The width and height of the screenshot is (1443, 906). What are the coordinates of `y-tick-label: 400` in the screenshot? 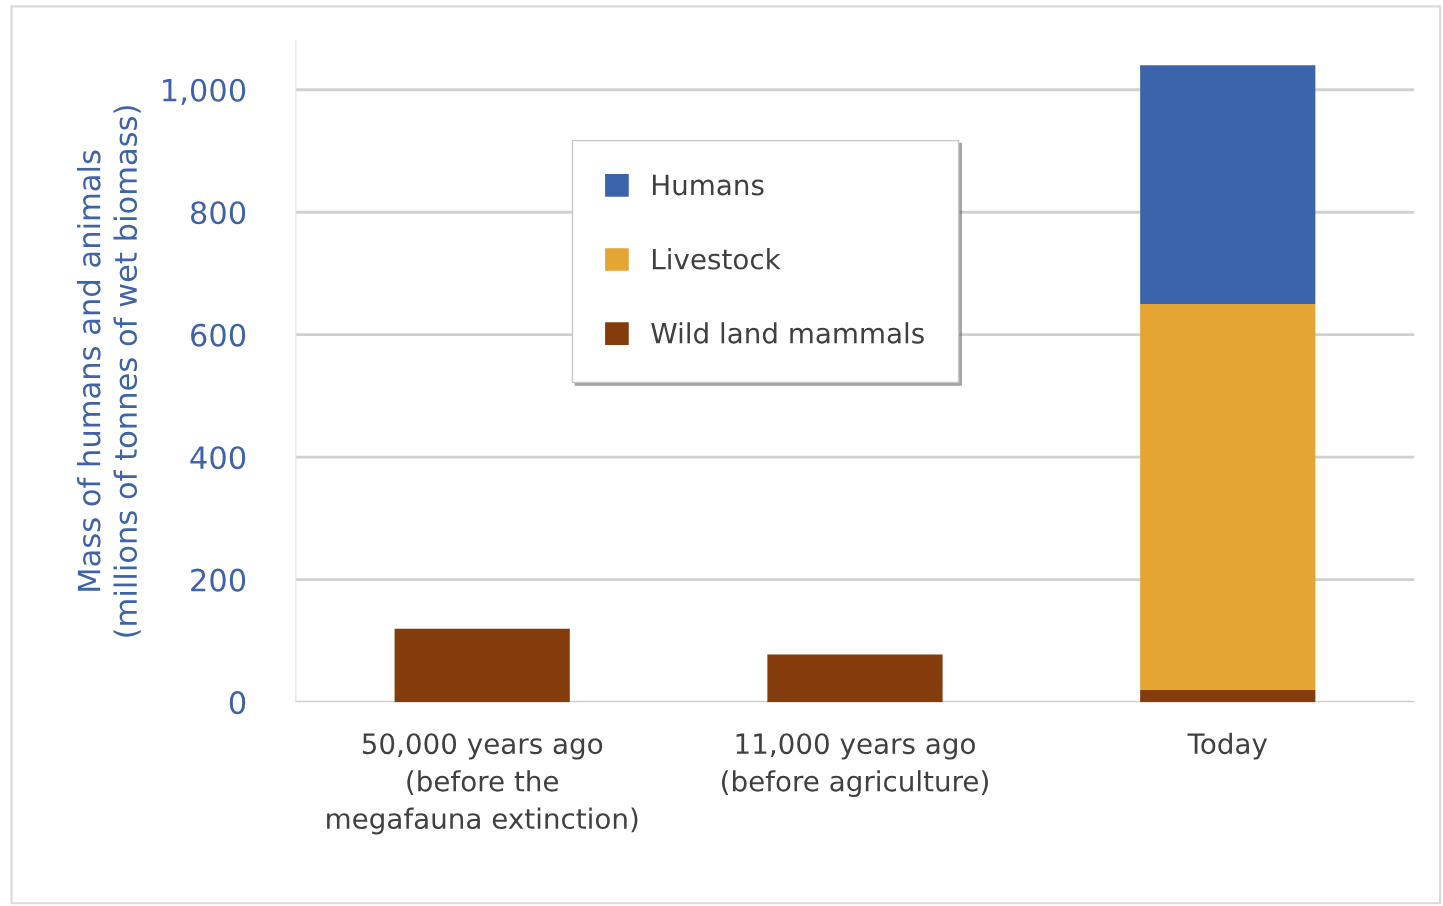 It's located at (218, 458).